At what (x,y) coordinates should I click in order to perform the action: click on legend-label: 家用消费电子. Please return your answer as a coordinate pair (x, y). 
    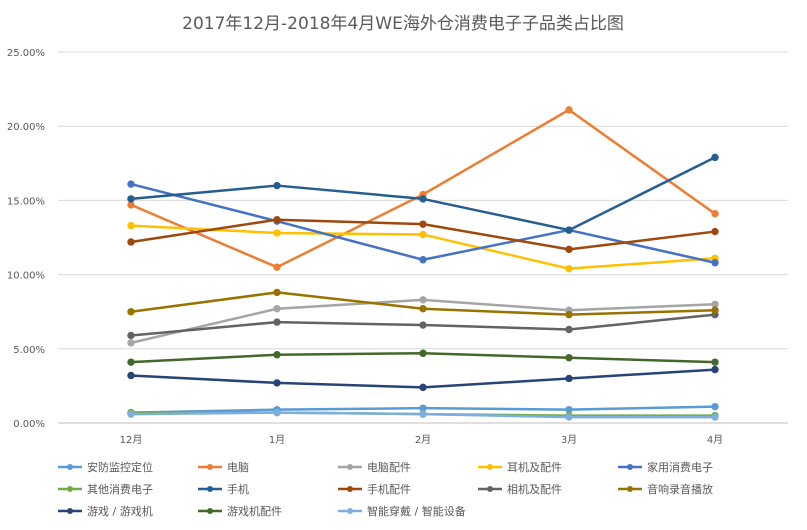
    Looking at the image, I should click on (680, 467).